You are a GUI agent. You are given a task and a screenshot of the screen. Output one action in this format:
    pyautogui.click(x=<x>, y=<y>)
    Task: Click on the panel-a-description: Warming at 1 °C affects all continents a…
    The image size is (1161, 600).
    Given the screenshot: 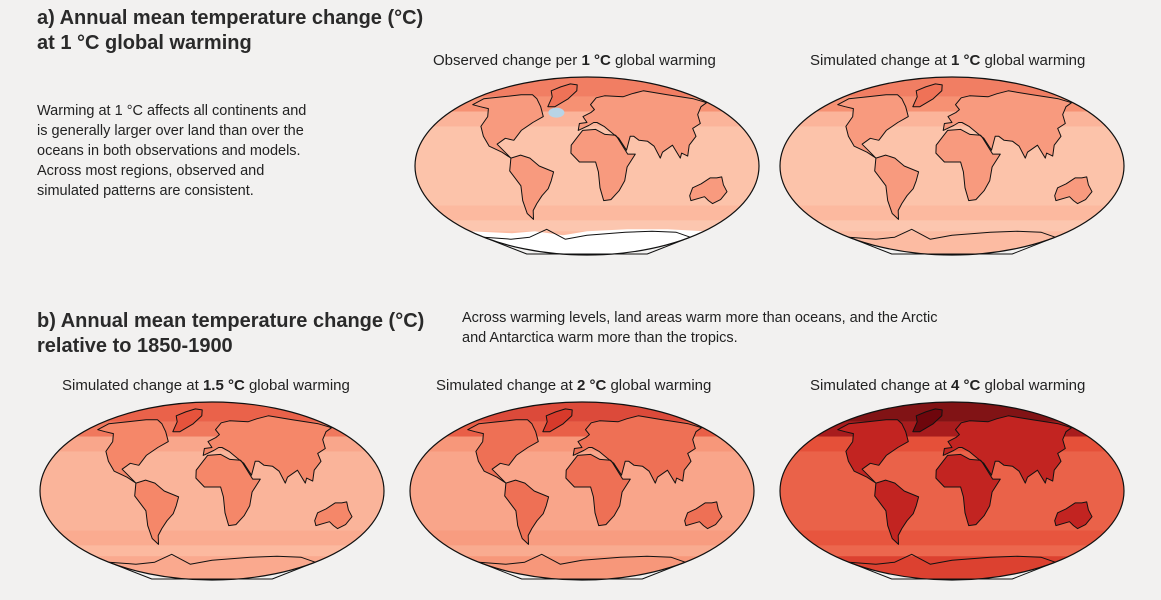 What is the action you would take?
    pyautogui.click(x=197, y=151)
    